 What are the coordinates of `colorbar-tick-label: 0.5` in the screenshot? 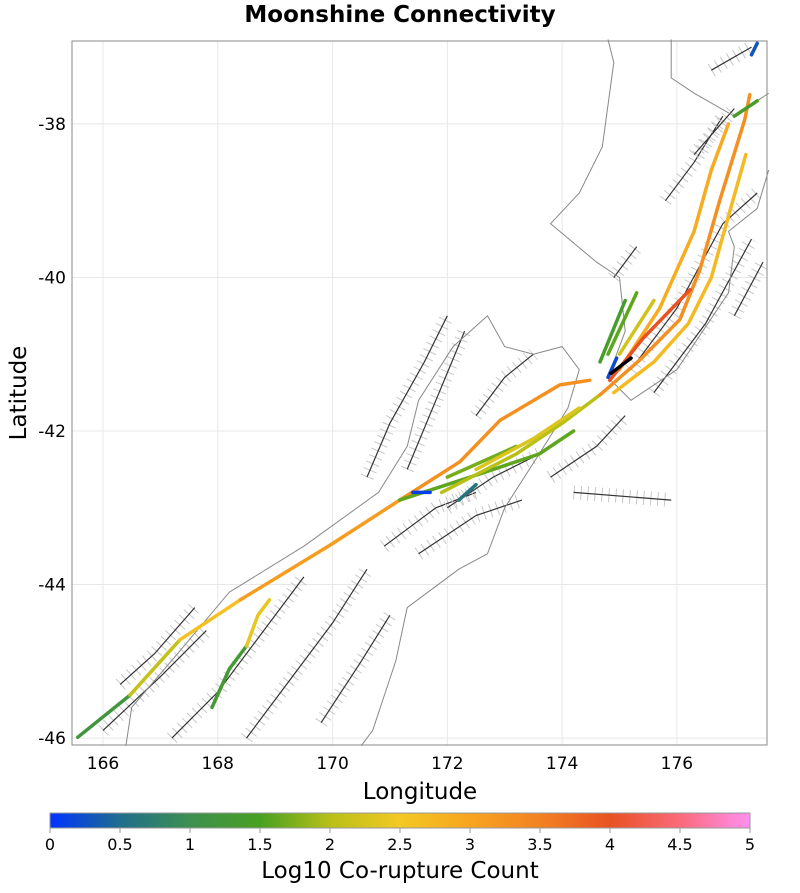 It's located at (119, 844).